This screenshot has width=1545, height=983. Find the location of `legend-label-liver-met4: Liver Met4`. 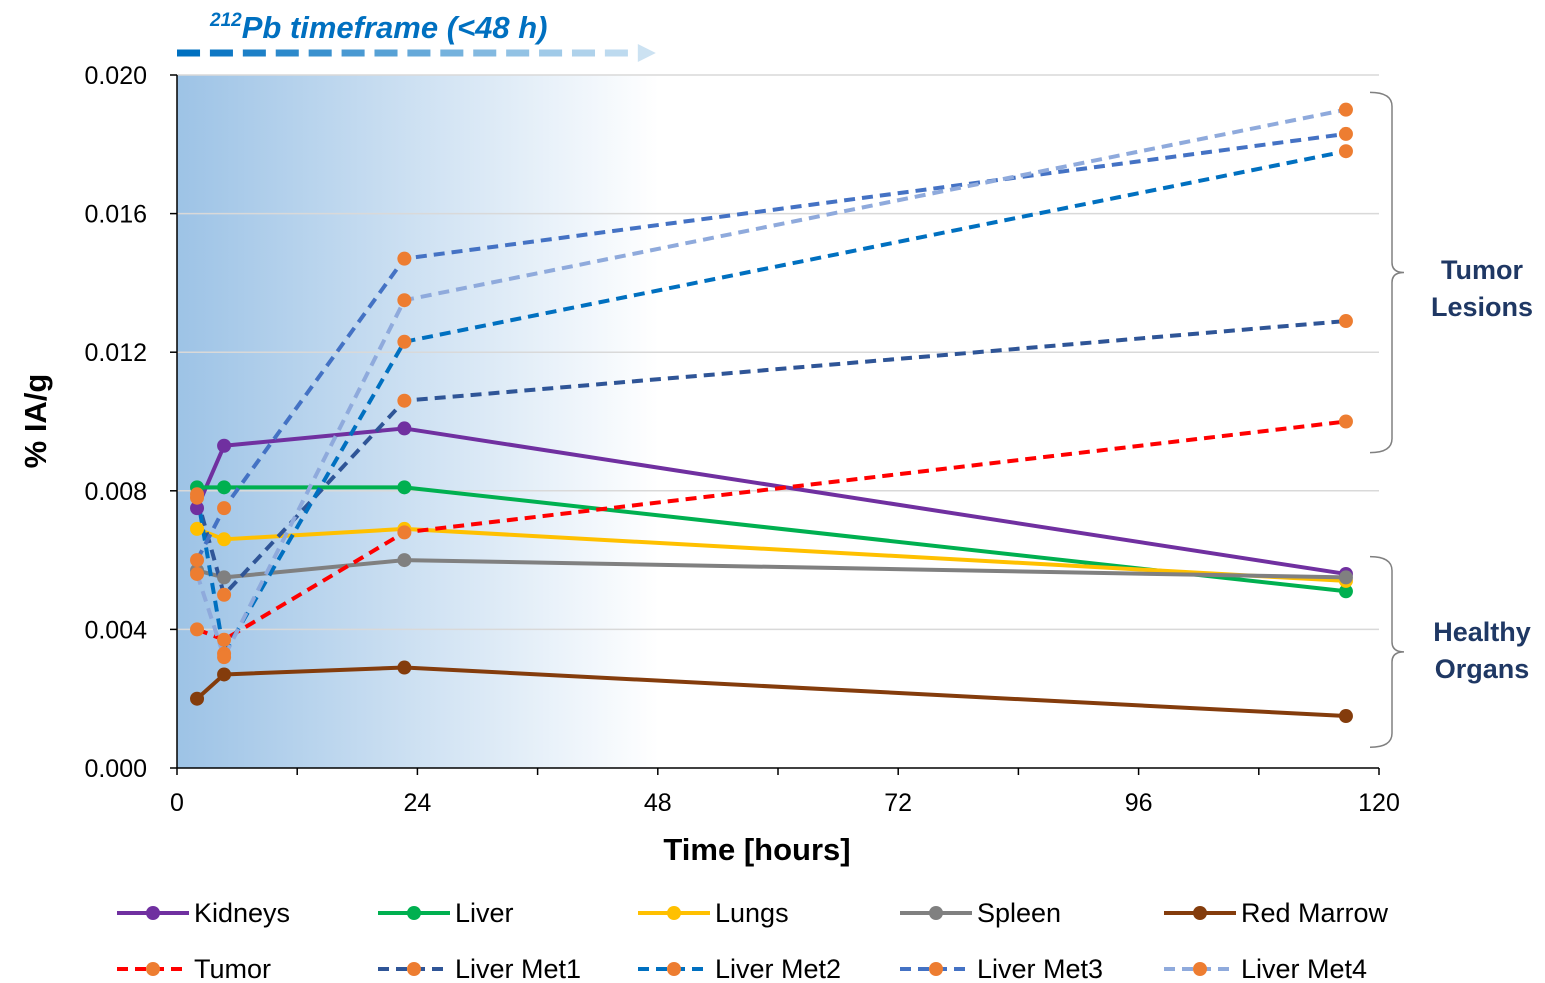

legend-label-liver-met4: Liver Met4 is located at coordinates (1304, 968).